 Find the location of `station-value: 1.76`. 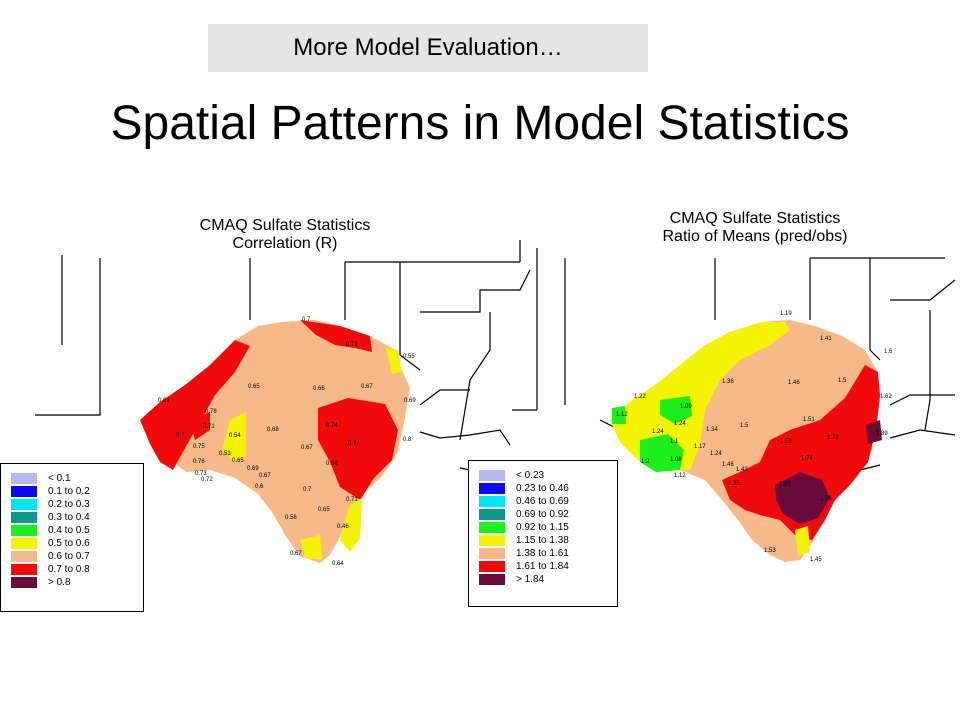

station-value: 1.76 is located at coordinates (826, 499).